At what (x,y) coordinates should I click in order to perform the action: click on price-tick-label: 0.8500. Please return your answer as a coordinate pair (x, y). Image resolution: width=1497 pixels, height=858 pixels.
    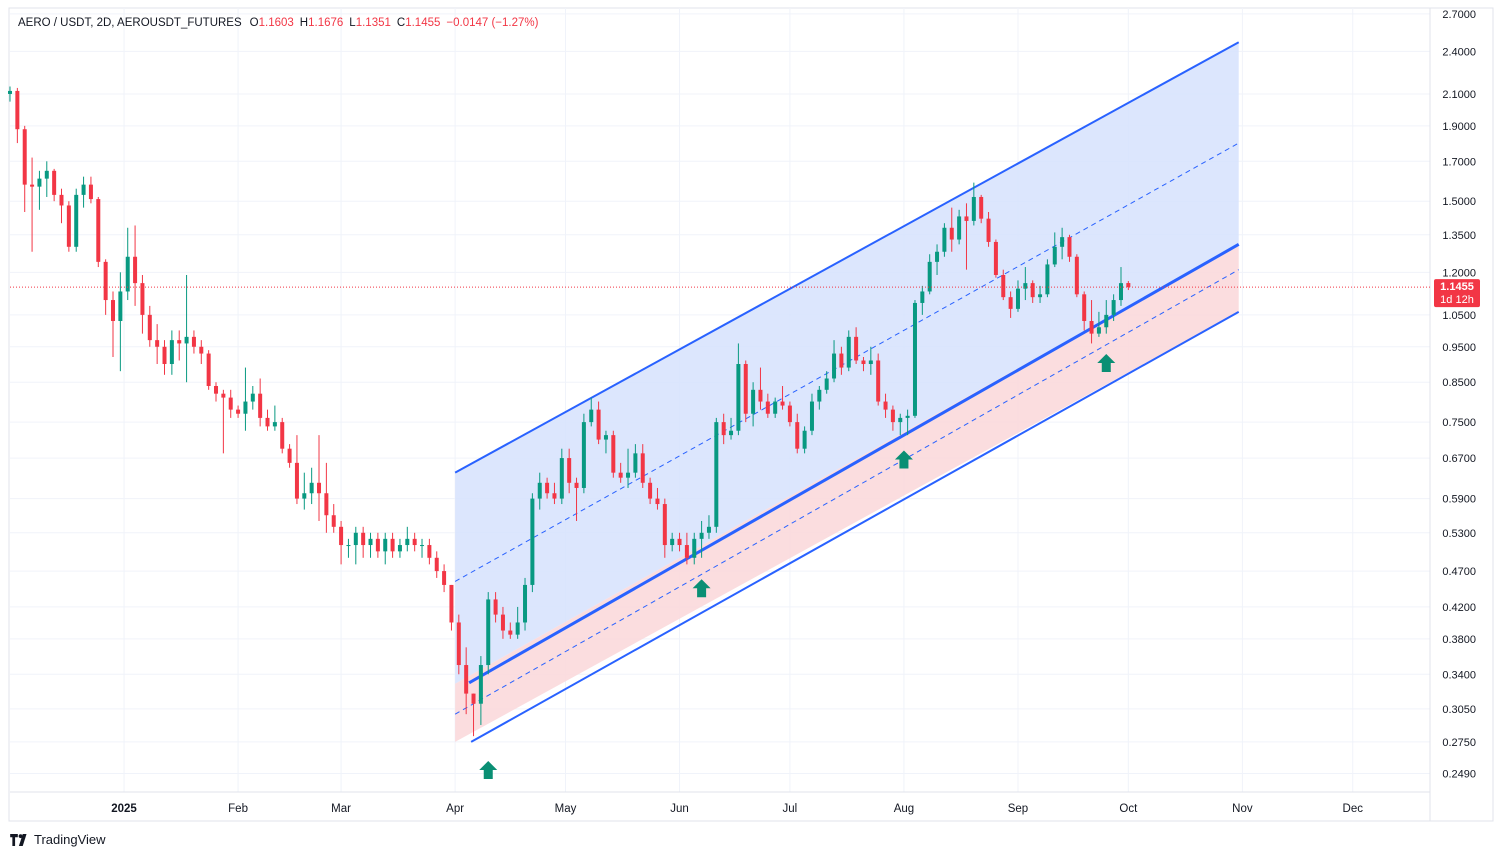
    Looking at the image, I should click on (1459, 383).